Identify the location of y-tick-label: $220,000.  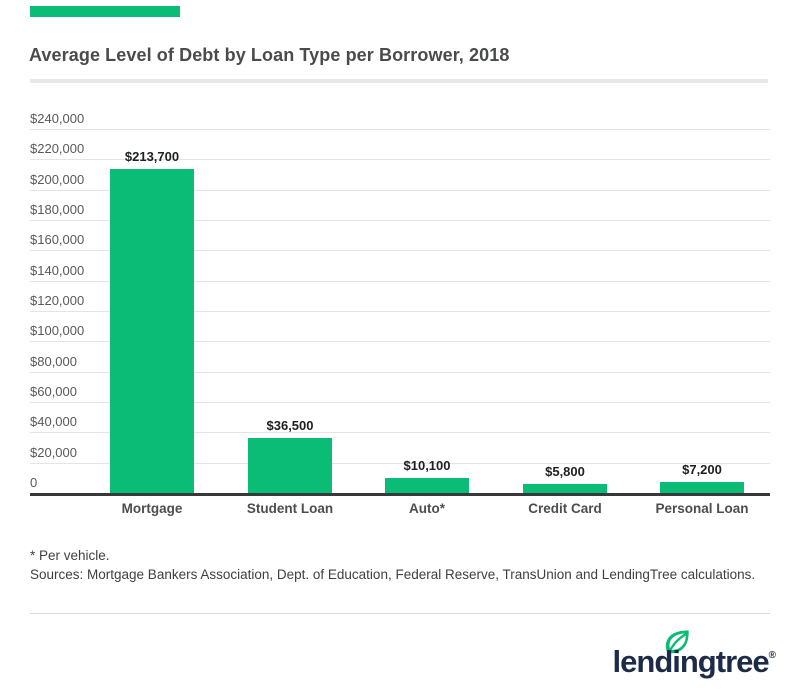
(57, 148).